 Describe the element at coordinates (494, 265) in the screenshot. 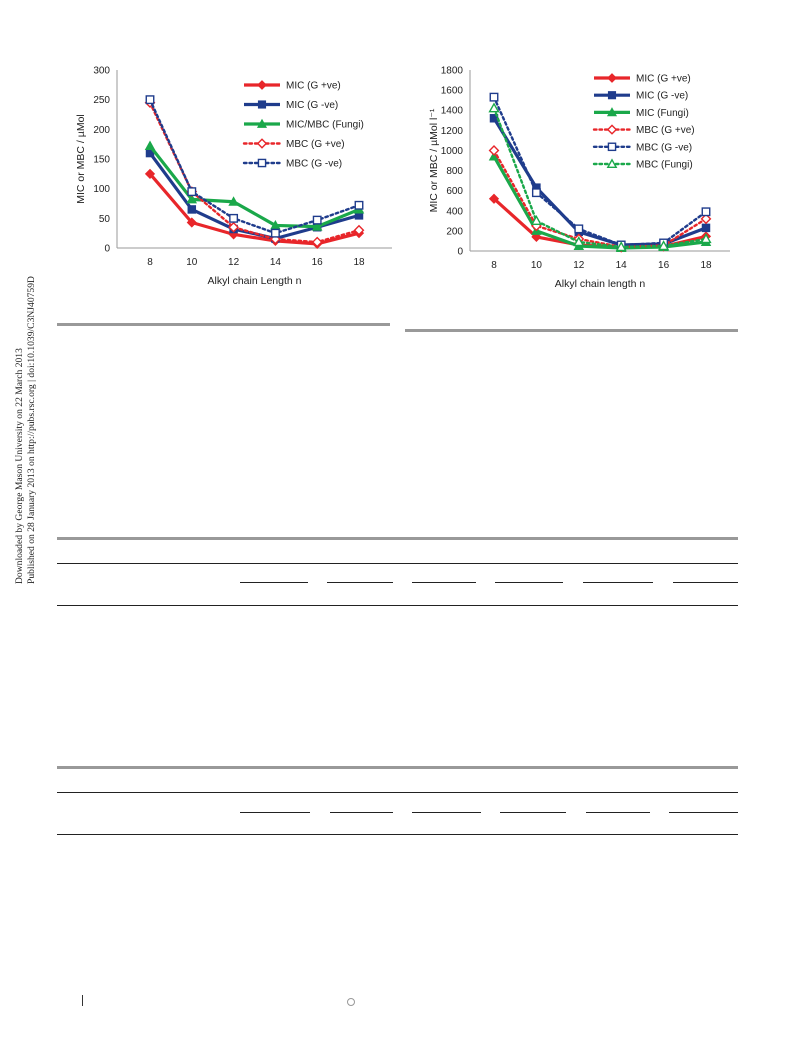

I see `chart2-x-tick-label: 8` at that location.